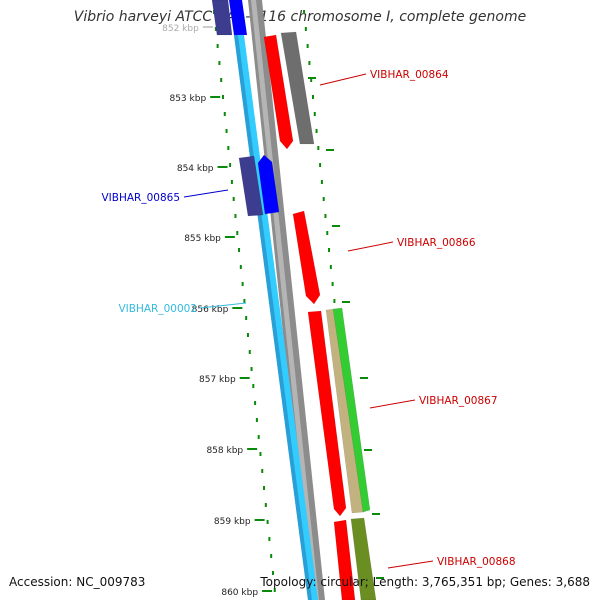 This screenshot has width=600, height=600. I want to click on gene-label: VIBHAR_00866, so click(436, 243).